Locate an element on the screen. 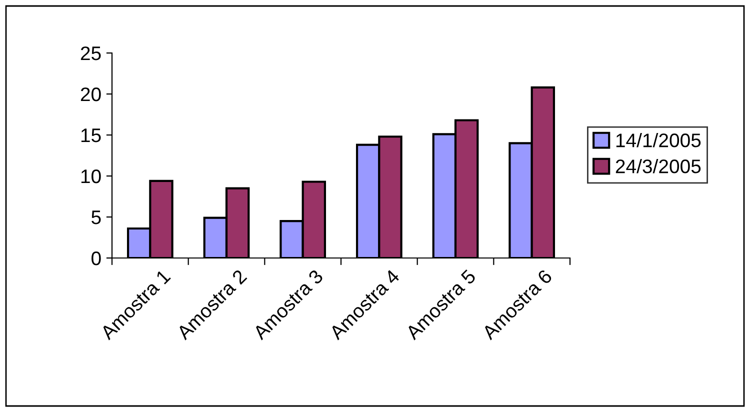 This screenshot has height=412, width=750. y-tick-label: 20 is located at coordinates (90, 94).